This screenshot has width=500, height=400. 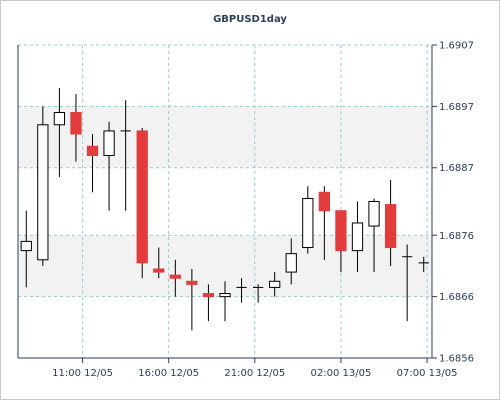 I want to click on y-tick-label: 1.6866, so click(x=456, y=297).